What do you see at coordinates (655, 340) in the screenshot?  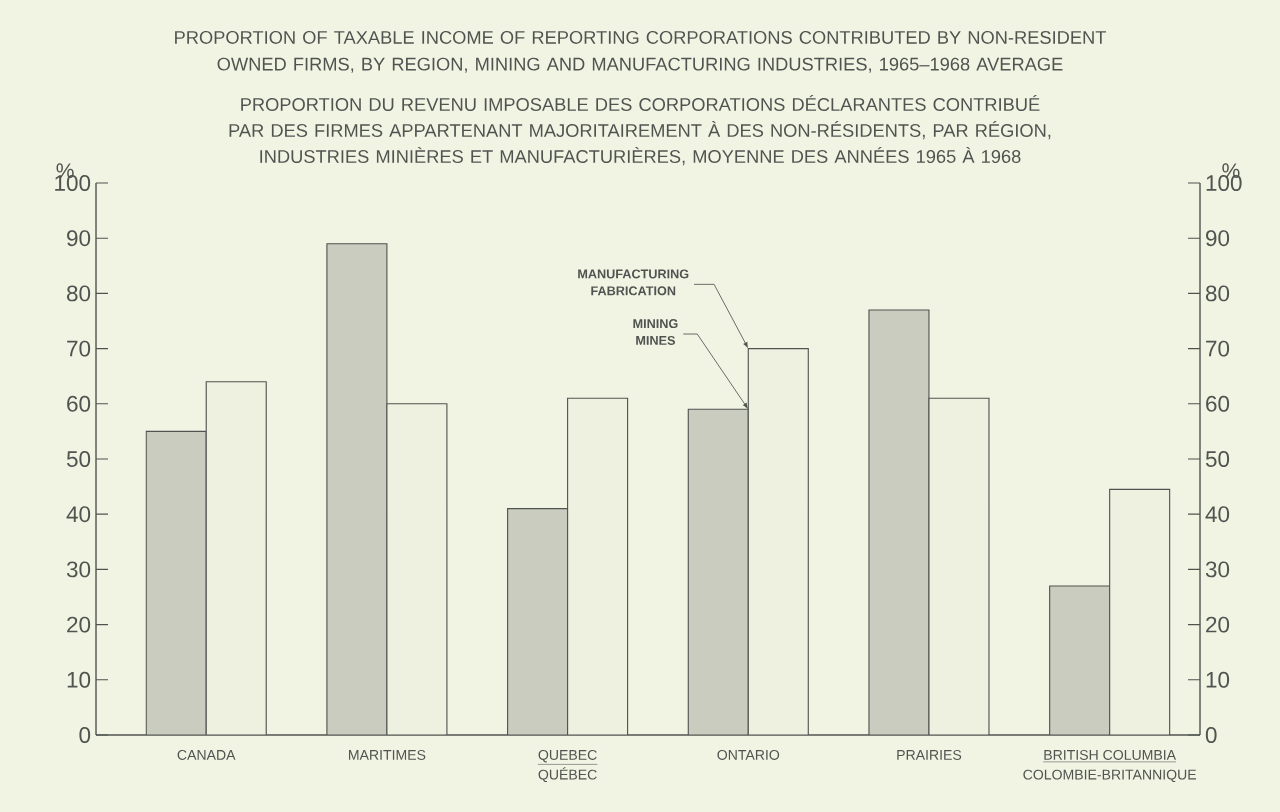 I see `annotation: MINES` at bounding box center [655, 340].